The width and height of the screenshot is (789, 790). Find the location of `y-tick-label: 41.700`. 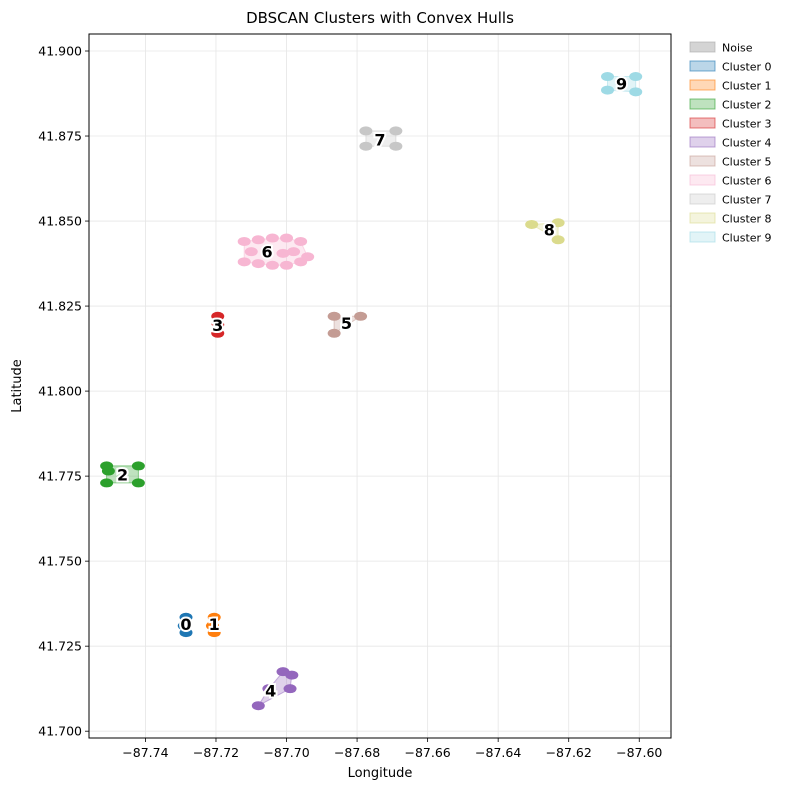

y-tick-label: 41.700 is located at coordinates (60, 731).